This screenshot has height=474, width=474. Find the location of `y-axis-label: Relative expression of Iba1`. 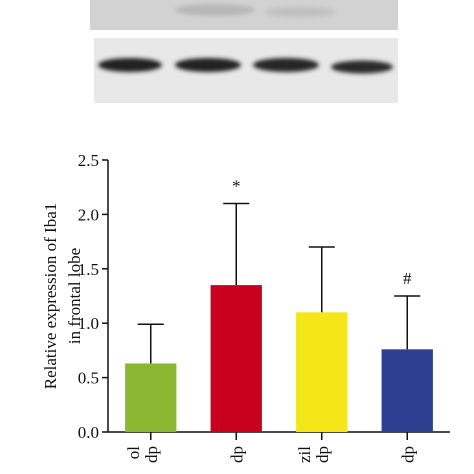

y-axis-label: Relative expression of Iba1 is located at coordinates (50, 296).